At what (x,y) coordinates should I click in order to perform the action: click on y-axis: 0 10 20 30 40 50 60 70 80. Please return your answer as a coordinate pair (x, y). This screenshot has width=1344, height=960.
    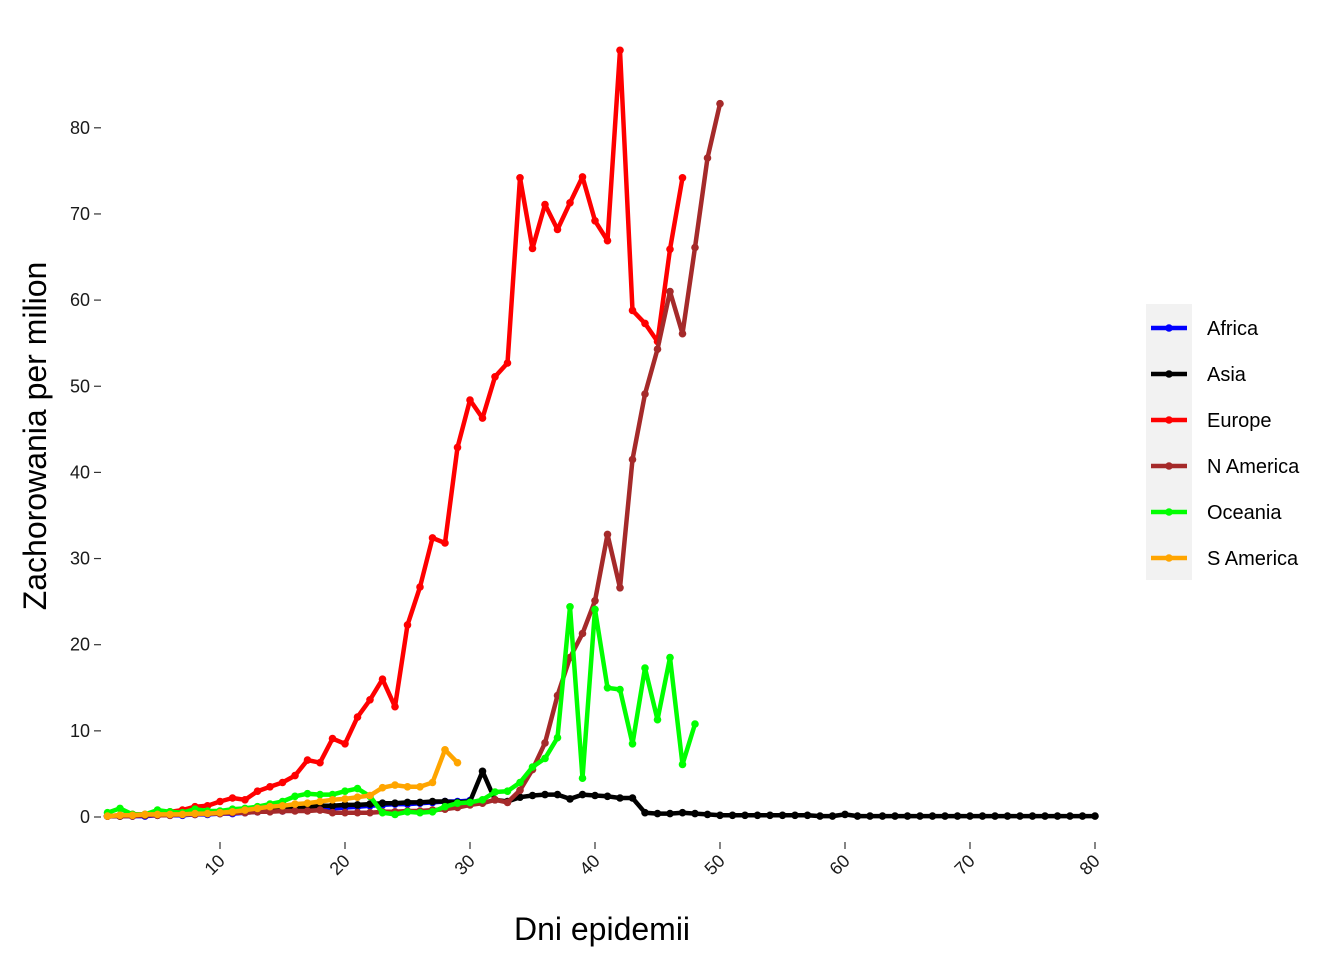
    Looking at the image, I should click on (85, 472).